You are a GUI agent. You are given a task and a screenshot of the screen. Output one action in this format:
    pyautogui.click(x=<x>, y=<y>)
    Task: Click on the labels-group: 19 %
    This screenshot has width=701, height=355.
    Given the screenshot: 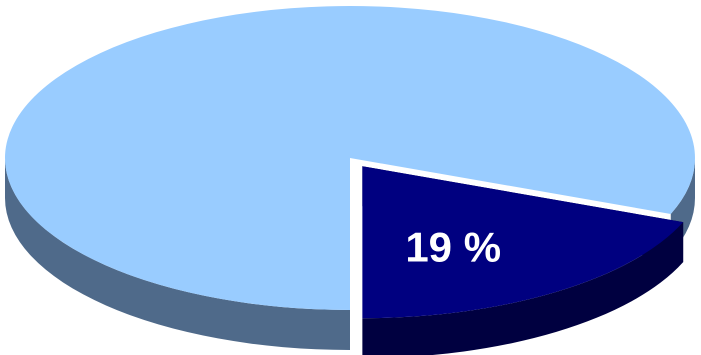 What is the action you would take?
    pyautogui.click(x=453, y=247)
    